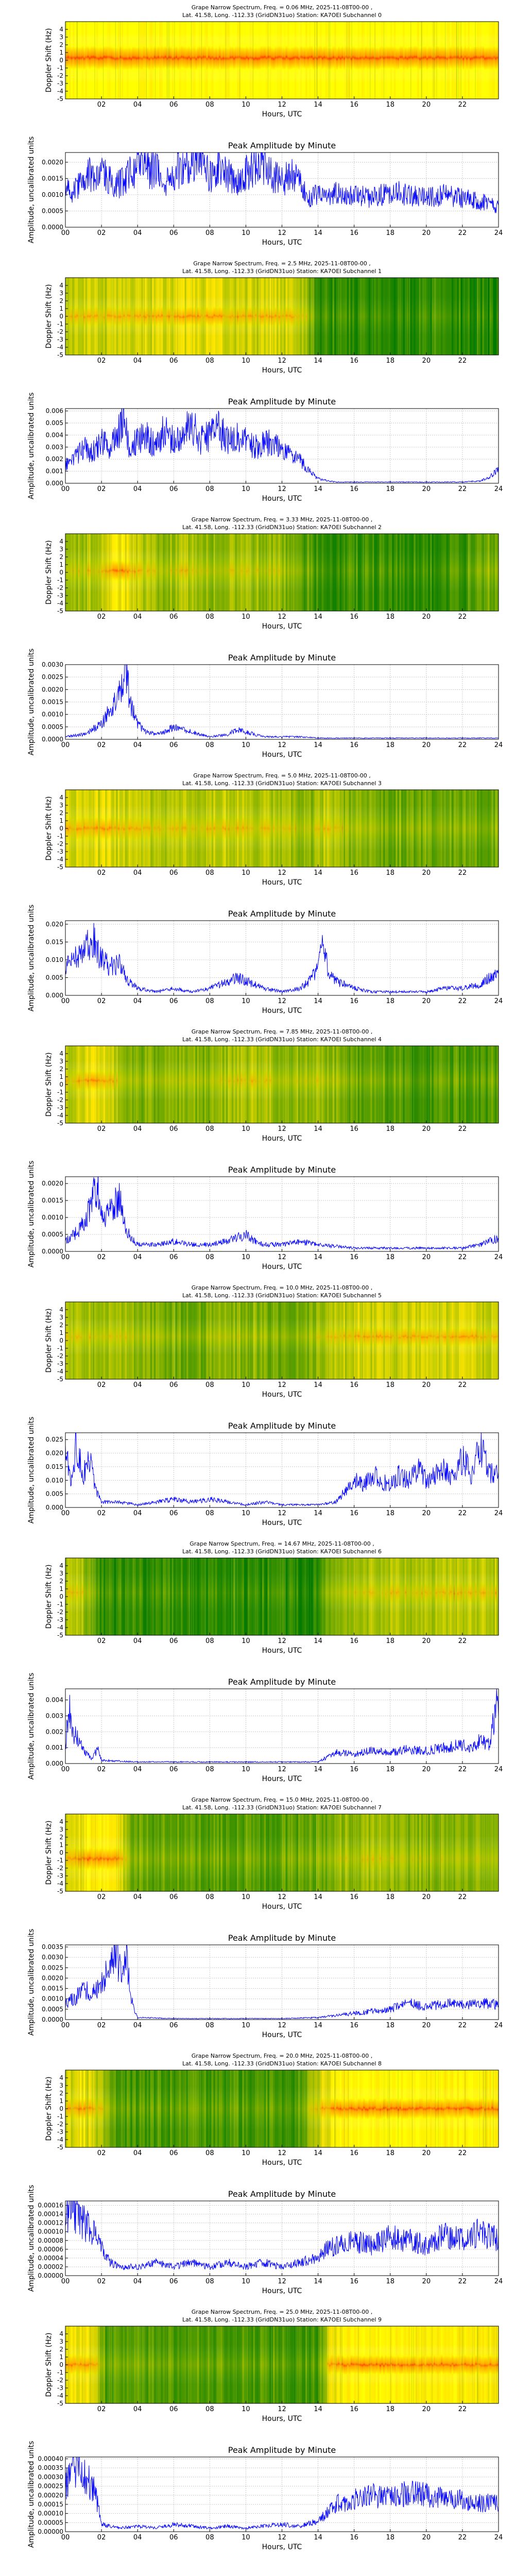 Image resolution: width=515 pixels, height=2576 pixels. Describe the element at coordinates (462, 617) in the screenshot. I see `x-tick-label: 22` at that location.